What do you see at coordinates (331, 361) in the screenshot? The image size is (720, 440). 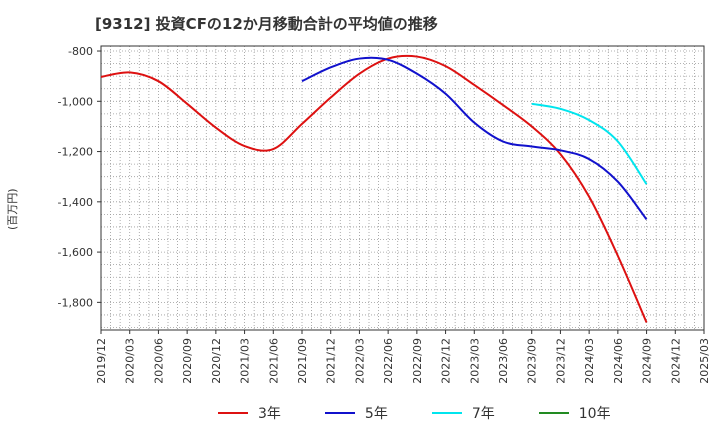 I see `x-tick-label: 2021/12` at bounding box center [331, 361].